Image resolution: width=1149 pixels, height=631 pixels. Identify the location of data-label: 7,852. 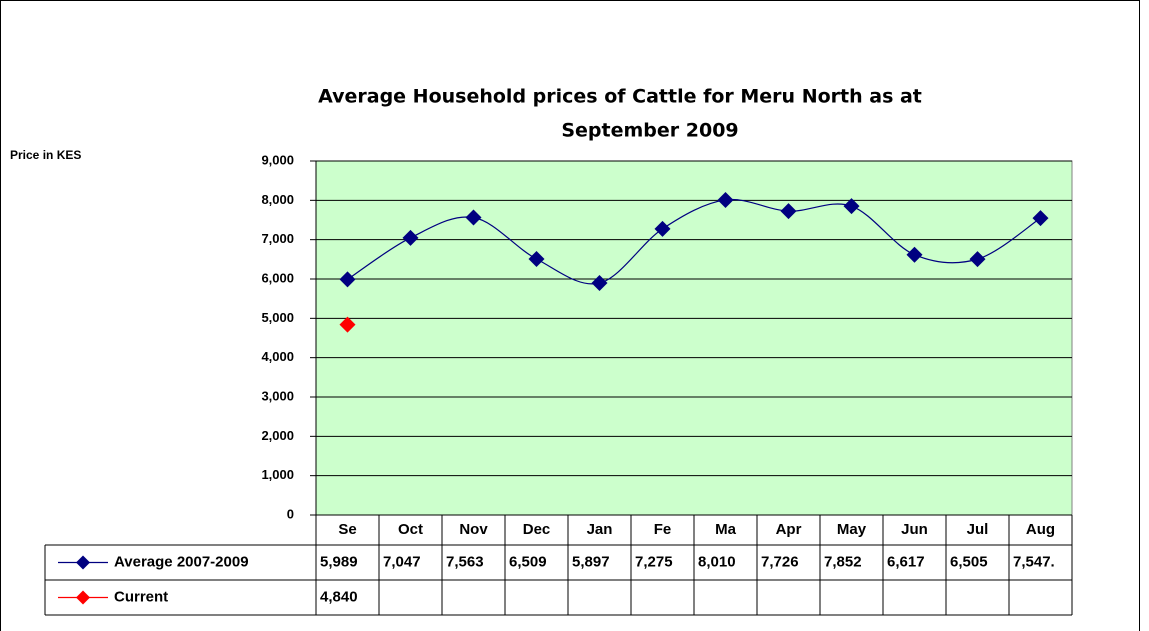
(843, 561).